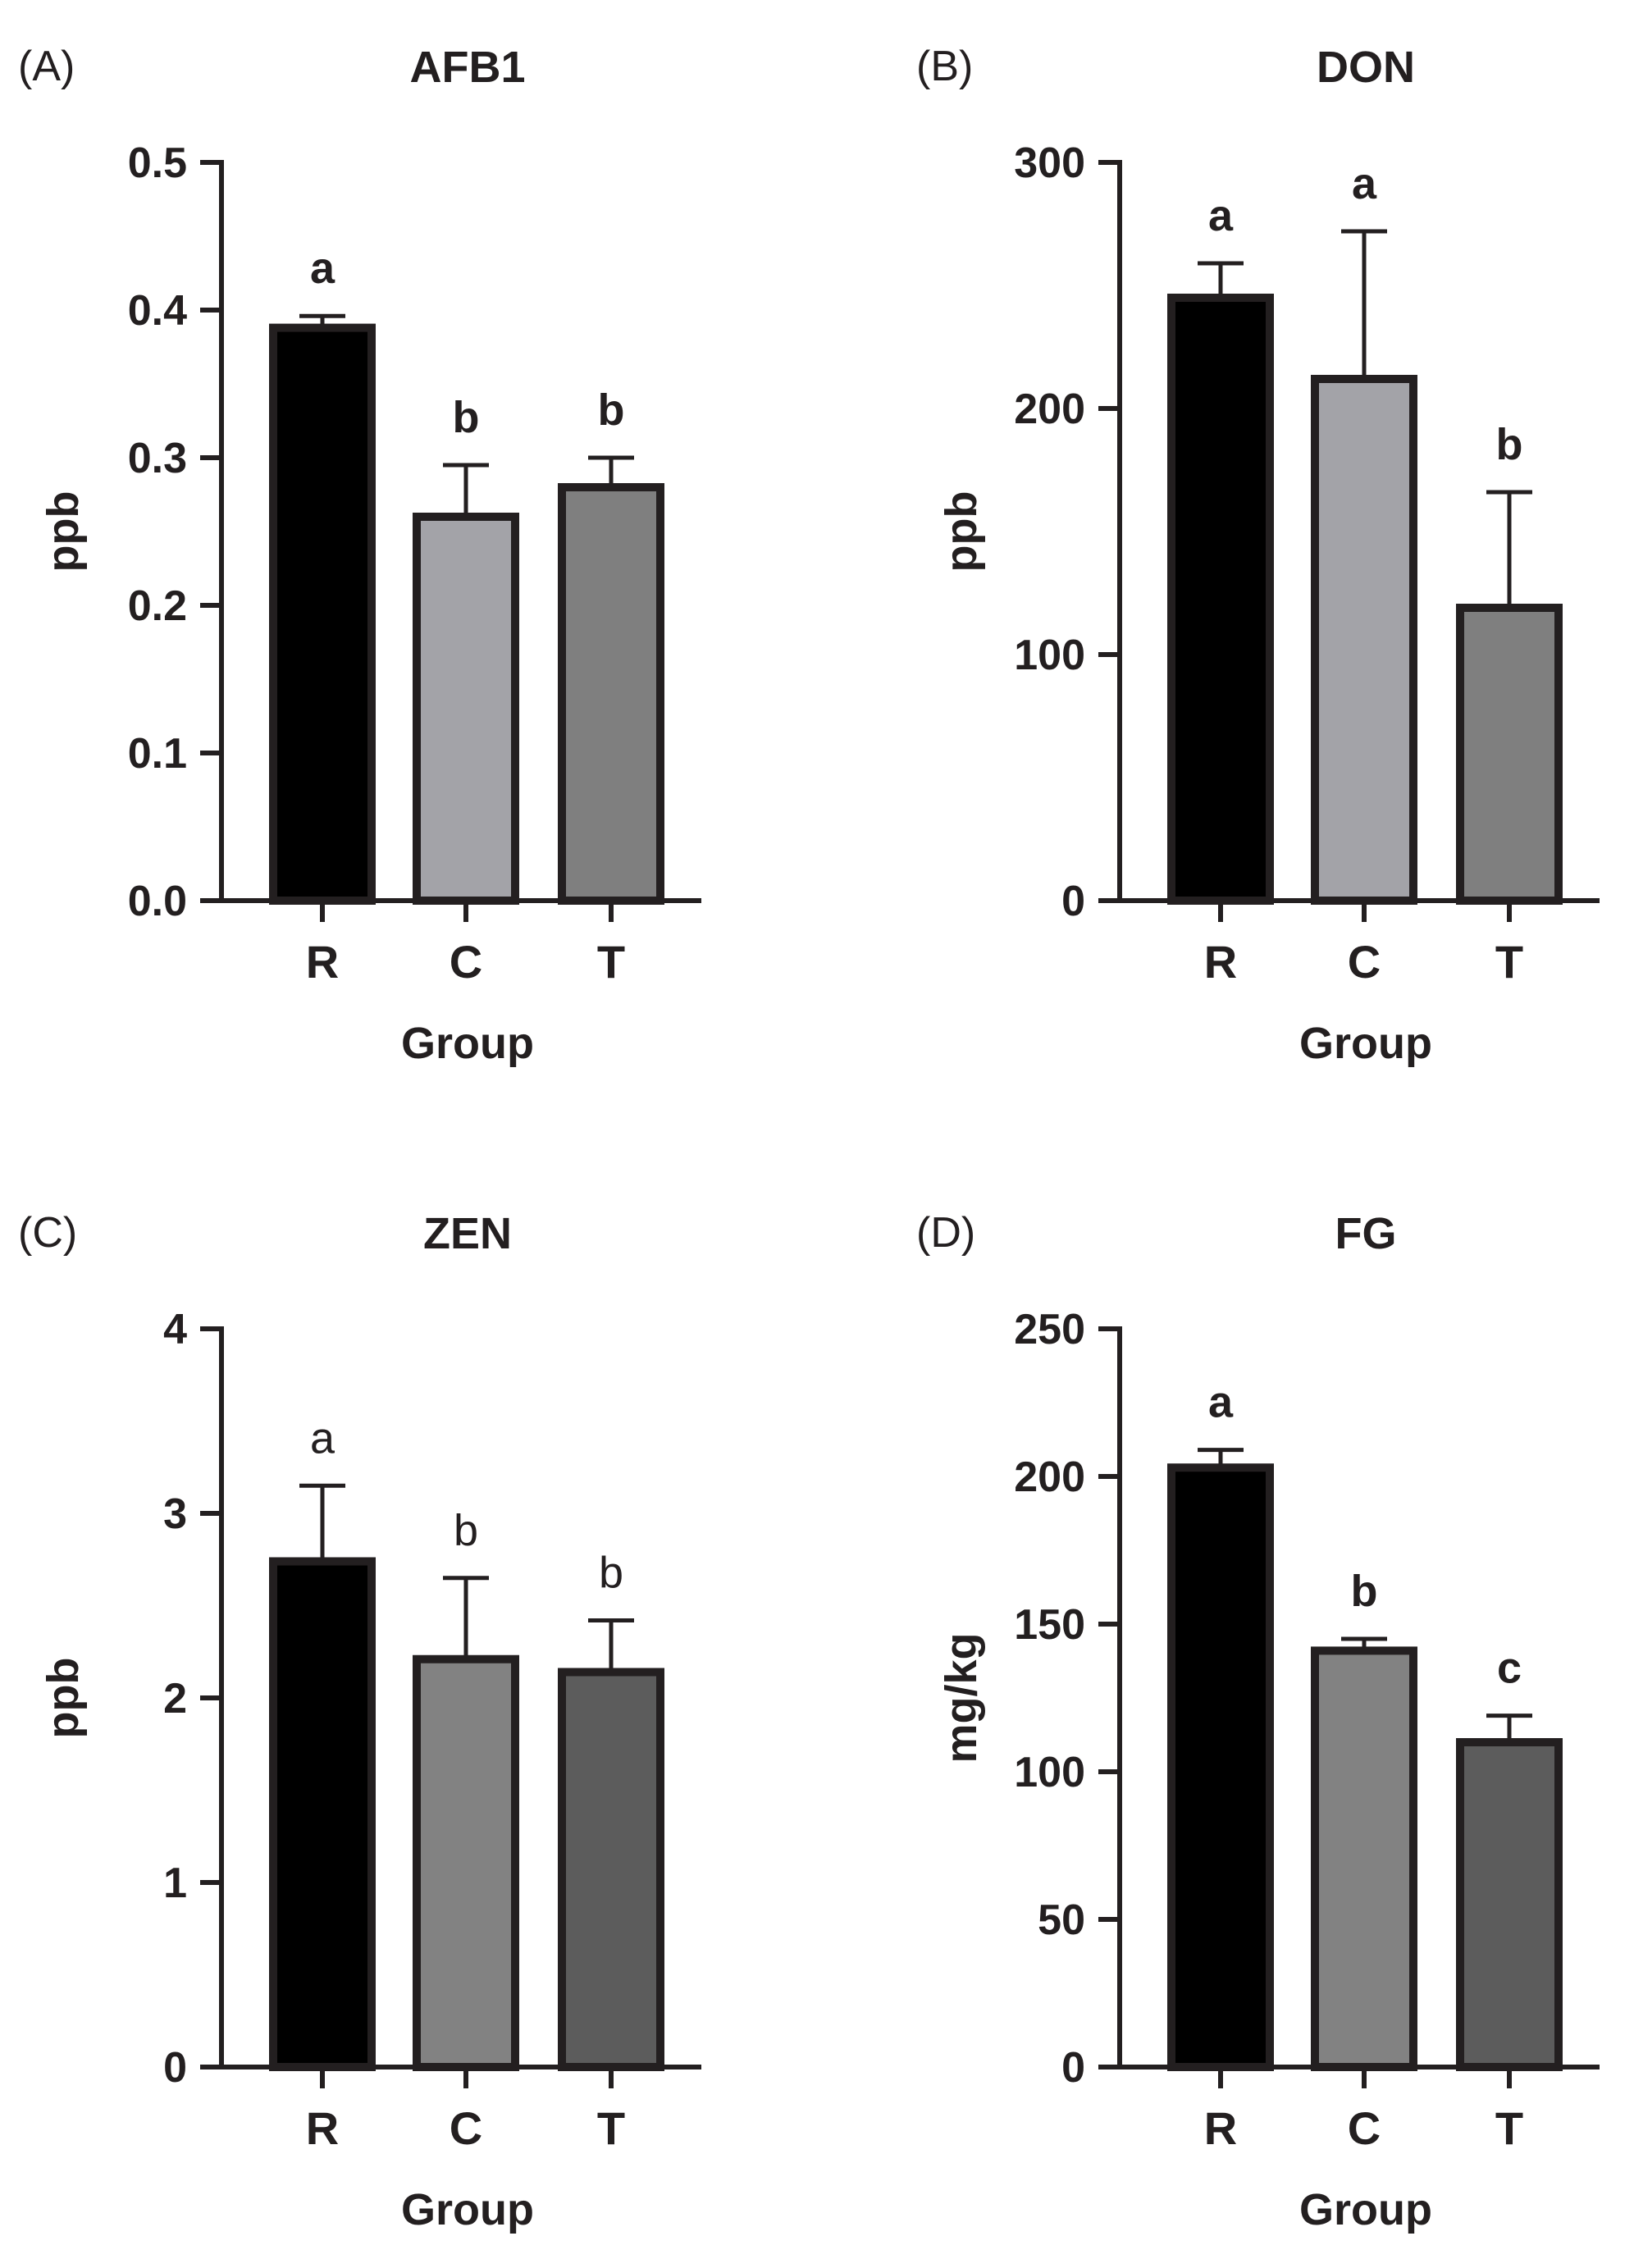 Image resolution: width=1634 pixels, height=2268 pixels. I want to click on significance-label-b-R: a, so click(1221, 216).